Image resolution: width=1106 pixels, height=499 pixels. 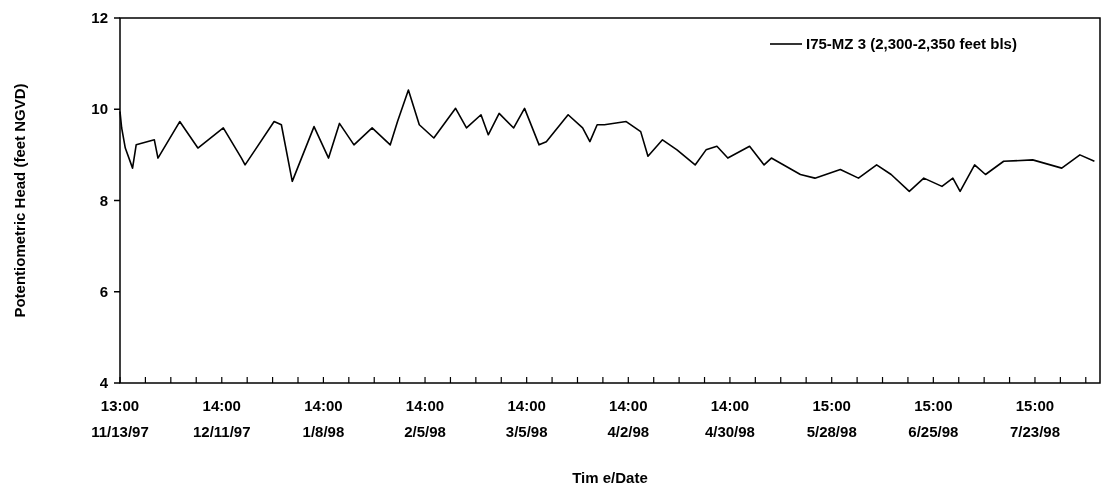 I want to click on y-tick-label: 12, so click(x=99, y=17).